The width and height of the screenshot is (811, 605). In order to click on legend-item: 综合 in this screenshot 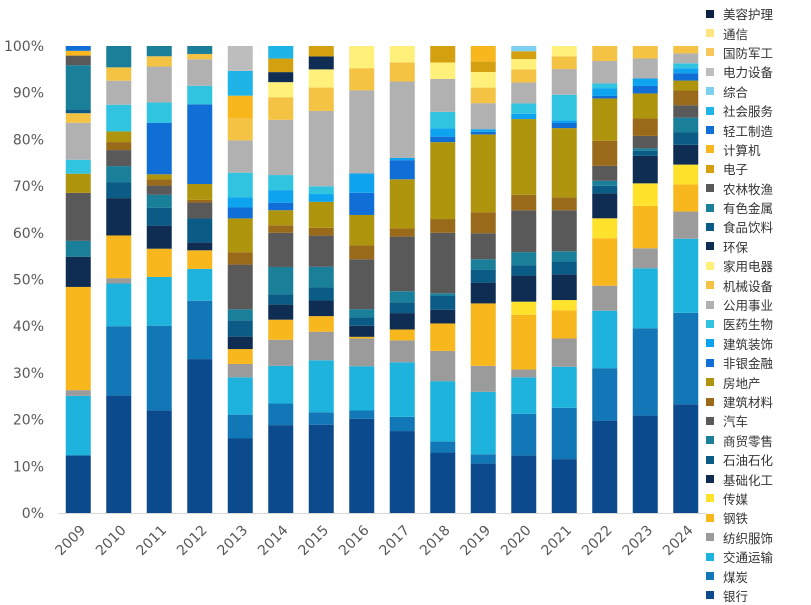, I will do `click(758, 91)`.